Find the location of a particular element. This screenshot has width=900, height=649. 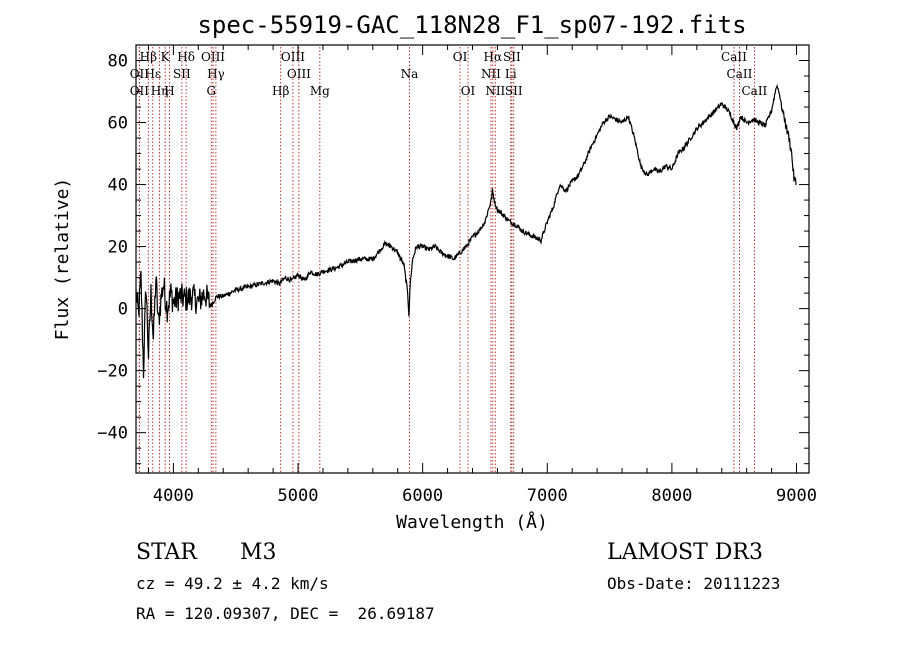

y-tick-label: −20 is located at coordinates (112, 372).